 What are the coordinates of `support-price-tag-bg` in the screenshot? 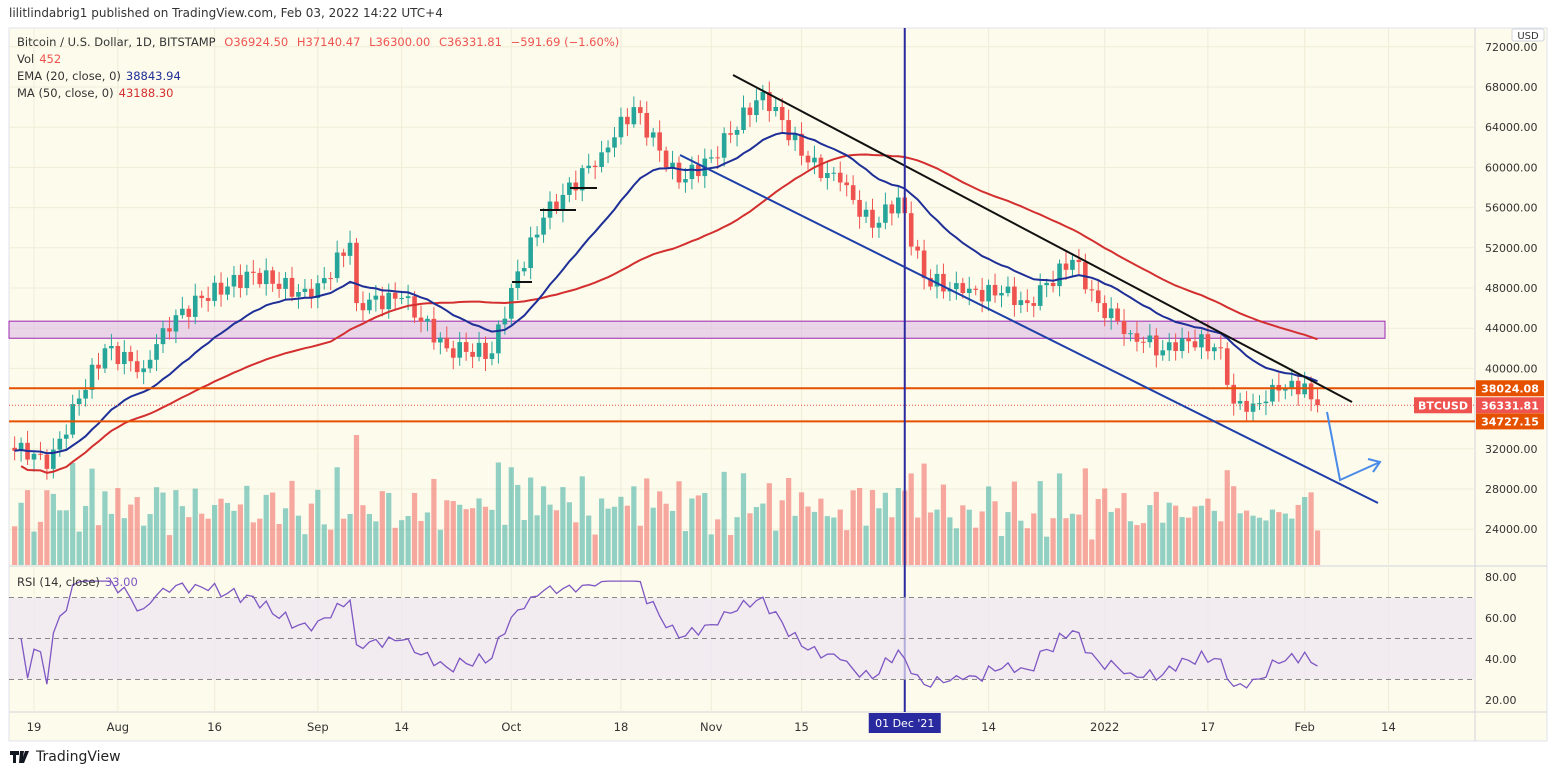 It's located at (1510, 421).